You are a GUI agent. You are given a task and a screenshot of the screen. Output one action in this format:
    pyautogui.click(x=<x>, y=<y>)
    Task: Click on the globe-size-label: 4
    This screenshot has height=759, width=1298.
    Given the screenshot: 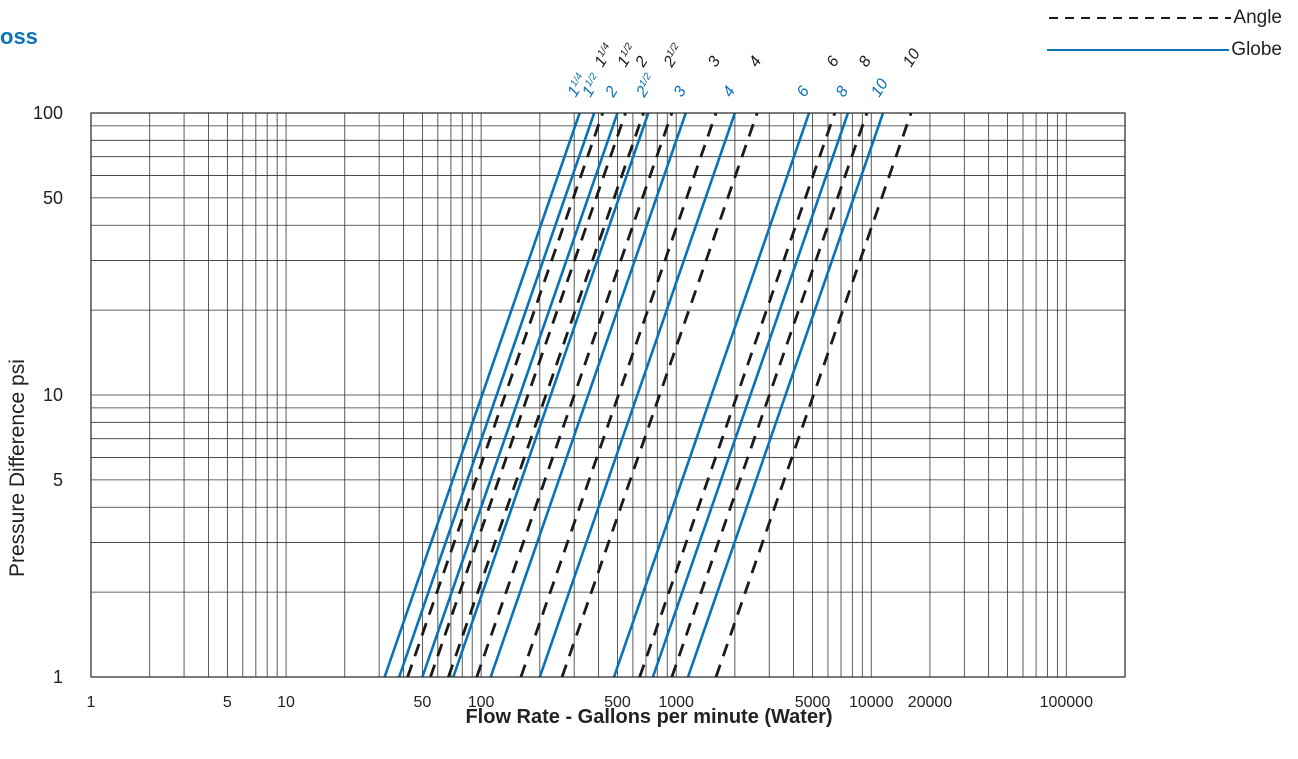 What is the action you would take?
    pyautogui.click(x=729, y=91)
    